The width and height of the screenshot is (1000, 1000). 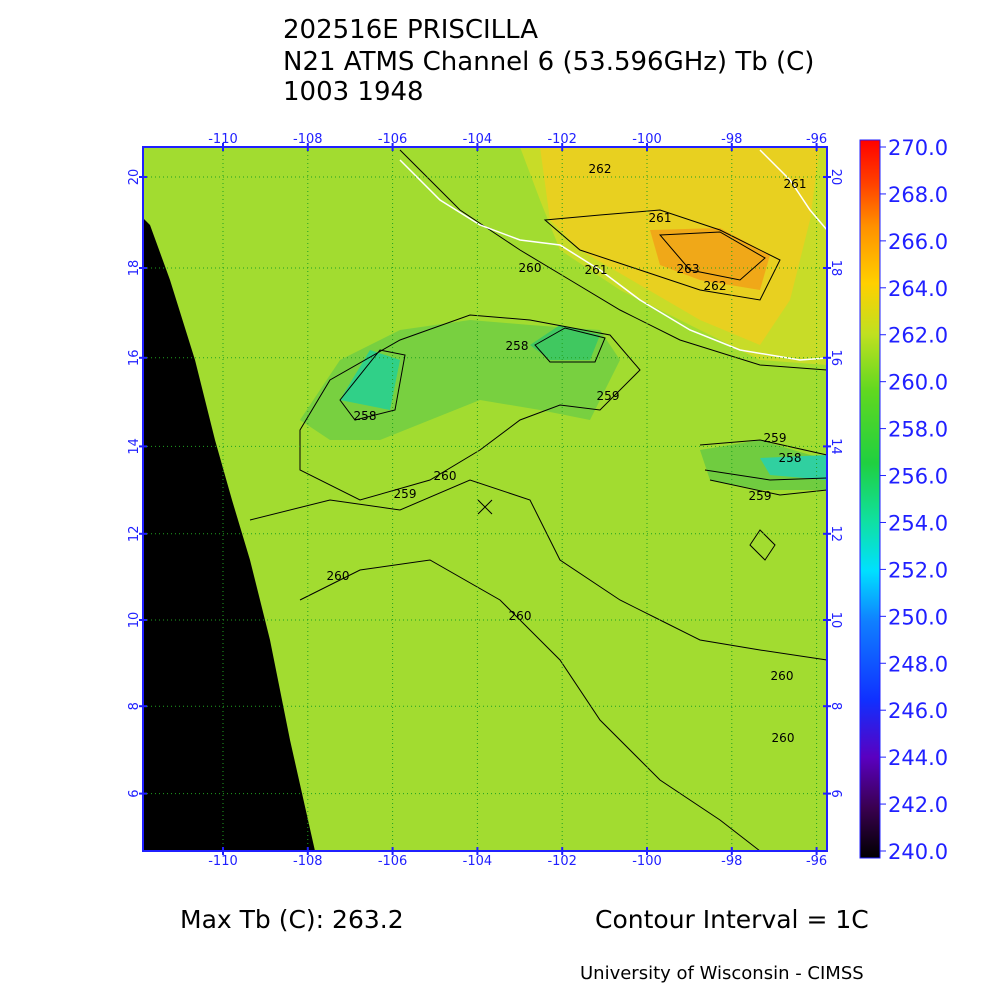 What do you see at coordinates (548, 62) in the screenshot?
I see `title-line: N21 ATMS Channel 6 (53.596GHz) Tb (C)` at bounding box center [548, 62].